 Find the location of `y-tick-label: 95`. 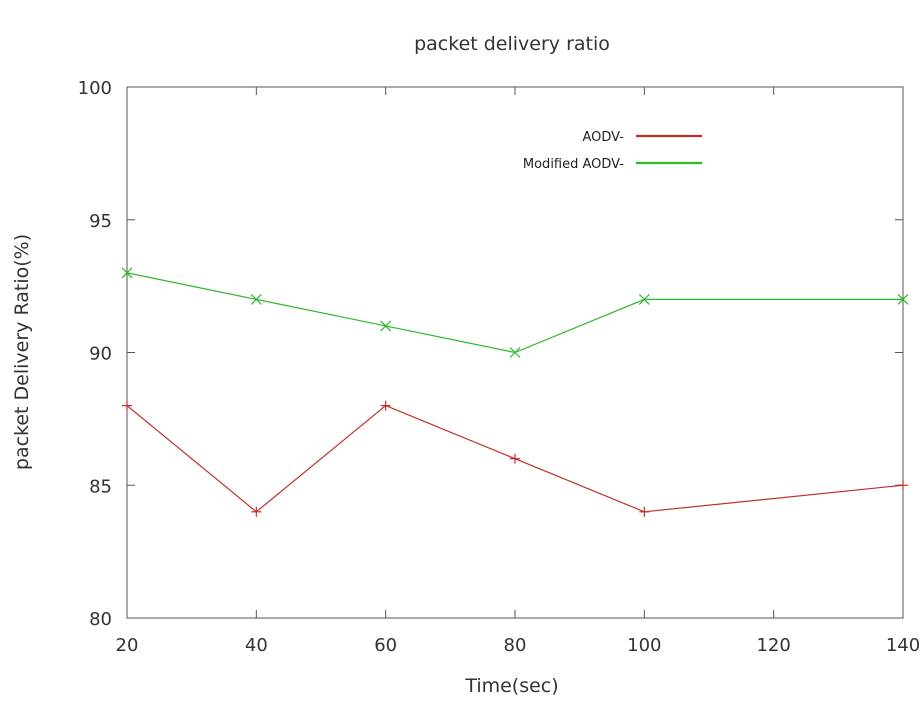

y-tick-label: 95 is located at coordinates (100, 221).